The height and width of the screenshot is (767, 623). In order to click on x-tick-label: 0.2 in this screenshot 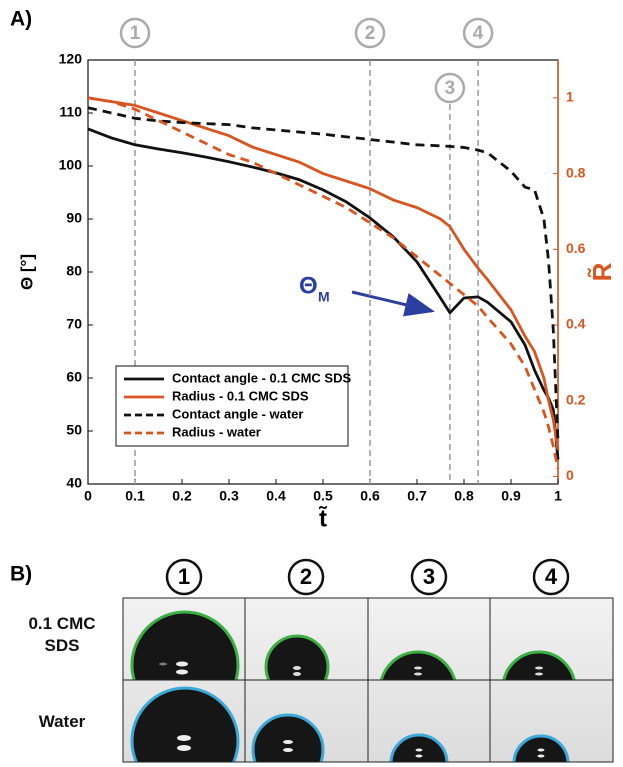, I will do `click(182, 496)`.